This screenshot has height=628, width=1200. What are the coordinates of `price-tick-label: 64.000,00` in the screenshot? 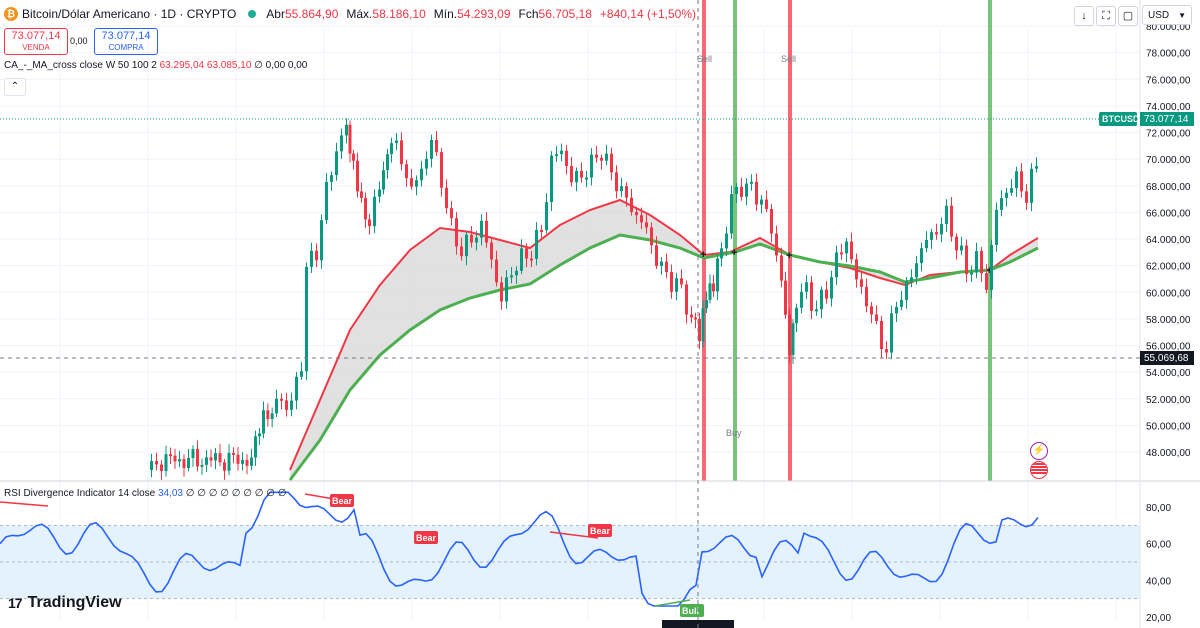 It's located at (1168, 240).